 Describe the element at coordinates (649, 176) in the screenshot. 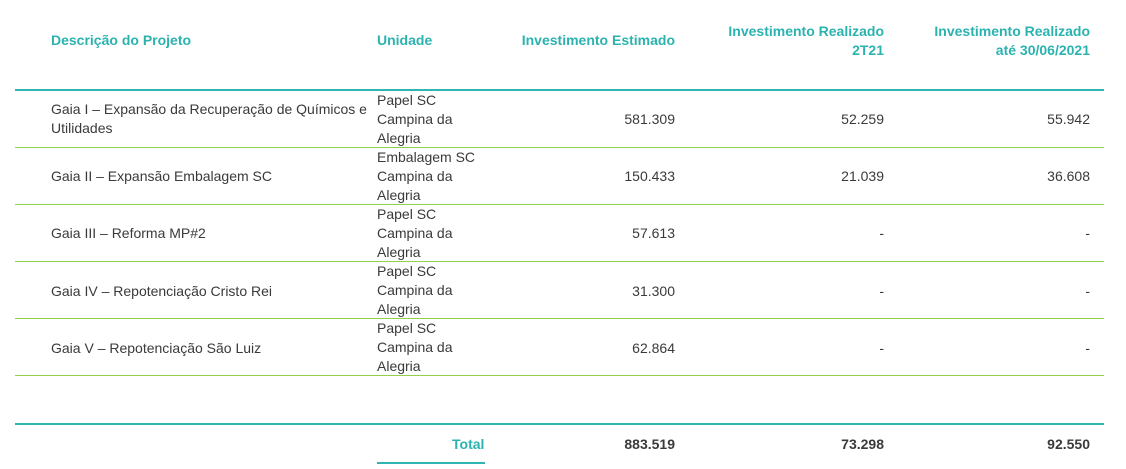

I see `row-2-estimated: 150.433` at that location.